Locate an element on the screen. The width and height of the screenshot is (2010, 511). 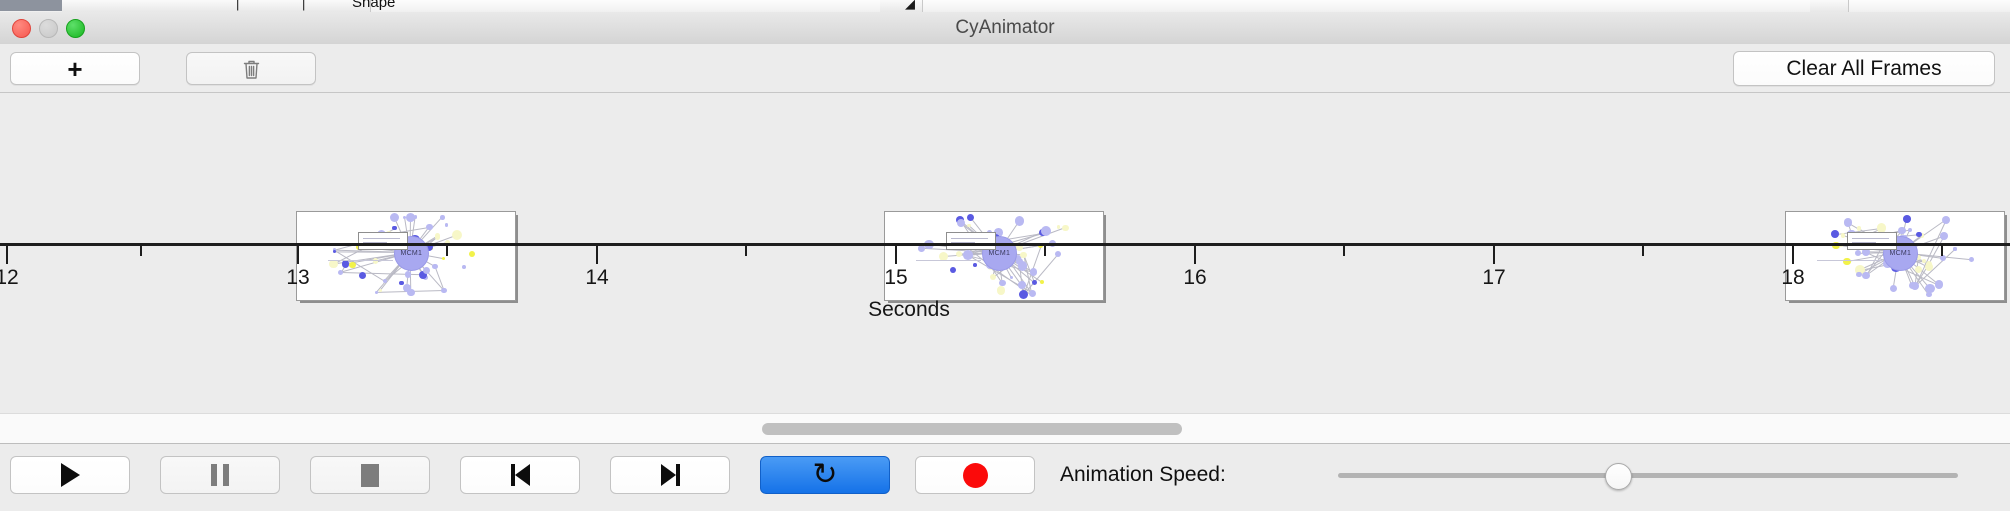
traffic-lights is located at coordinates (48, 28).